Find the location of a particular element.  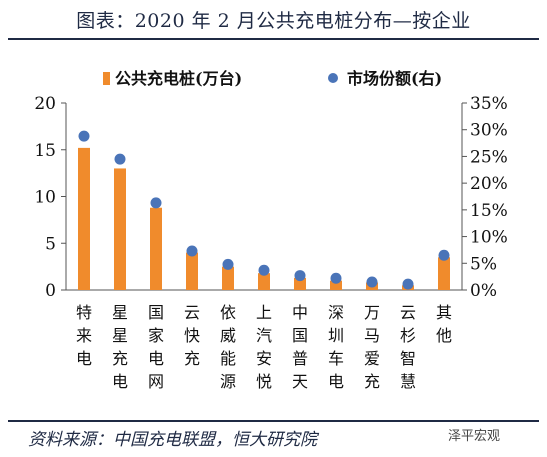

share-dot-万马爱充 is located at coordinates (372, 282).